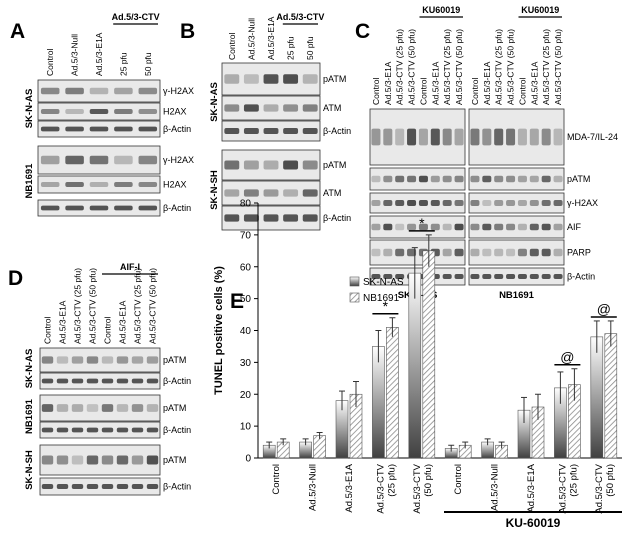 The width and height of the screenshot is (632, 535). Describe the element at coordinates (178, 91) in the screenshot. I see `row-label: γ-H2AX` at that location.